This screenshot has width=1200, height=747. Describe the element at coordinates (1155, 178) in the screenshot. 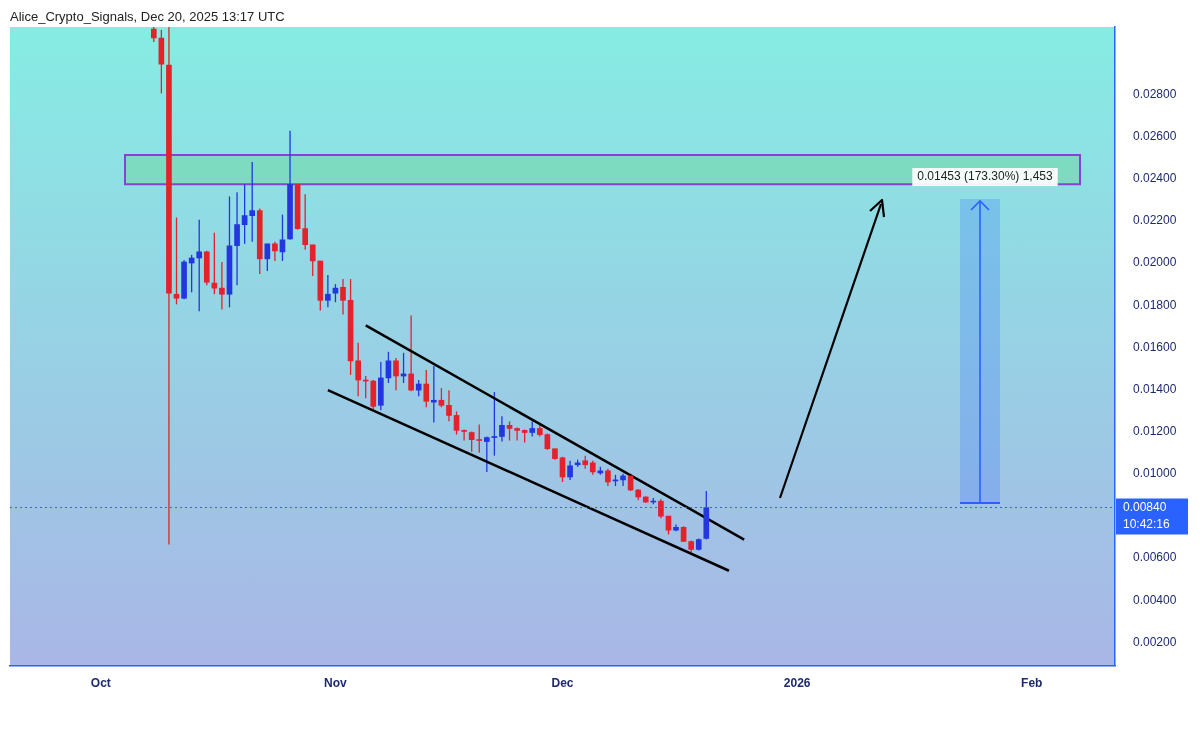

I see `y-tick-label: 0.02400` at that location.